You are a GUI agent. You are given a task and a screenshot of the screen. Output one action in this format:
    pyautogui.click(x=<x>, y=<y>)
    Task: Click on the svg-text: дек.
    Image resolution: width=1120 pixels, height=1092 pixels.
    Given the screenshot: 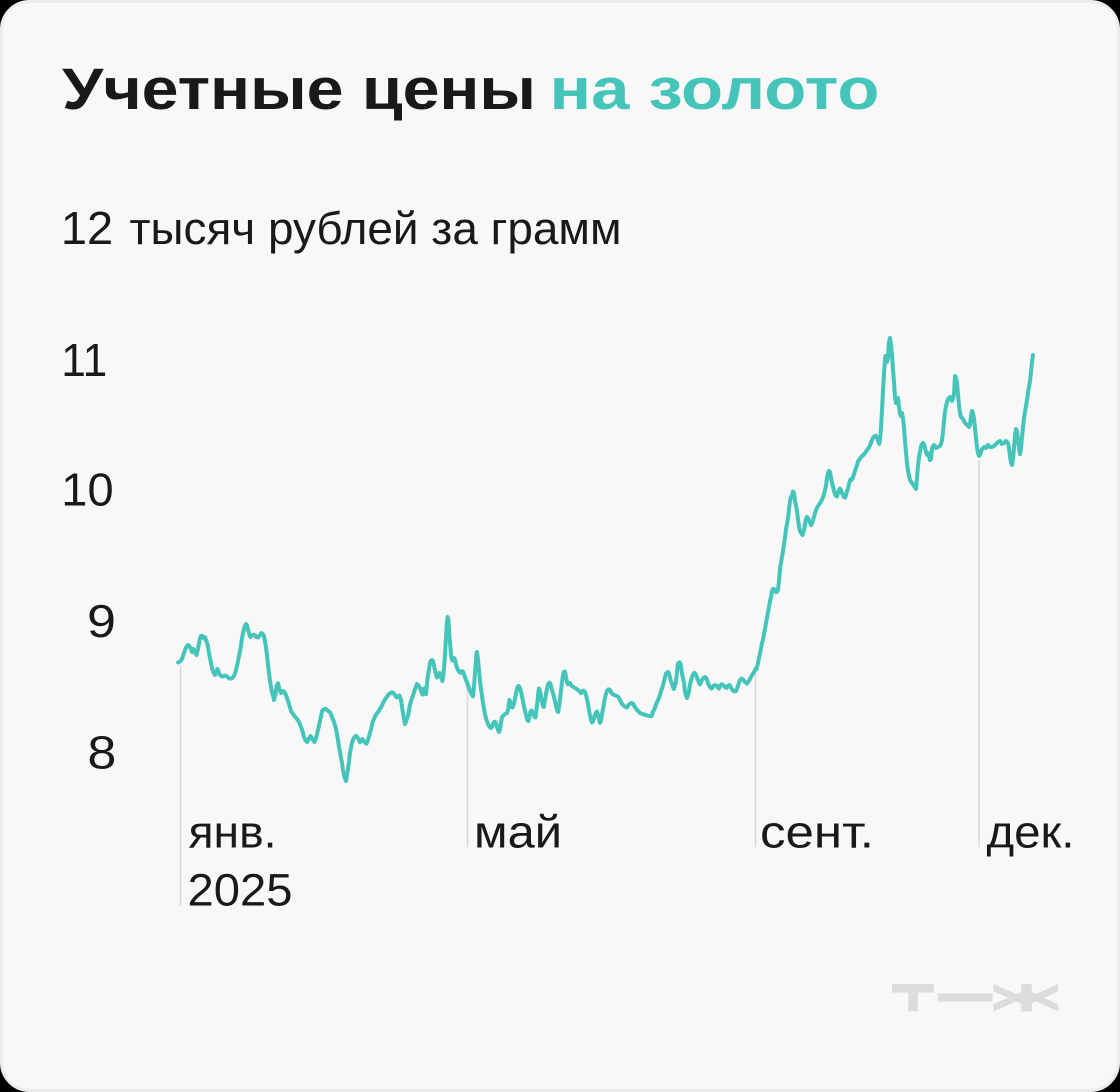 What is the action you would take?
    pyautogui.click(x=1031, y=832)
    